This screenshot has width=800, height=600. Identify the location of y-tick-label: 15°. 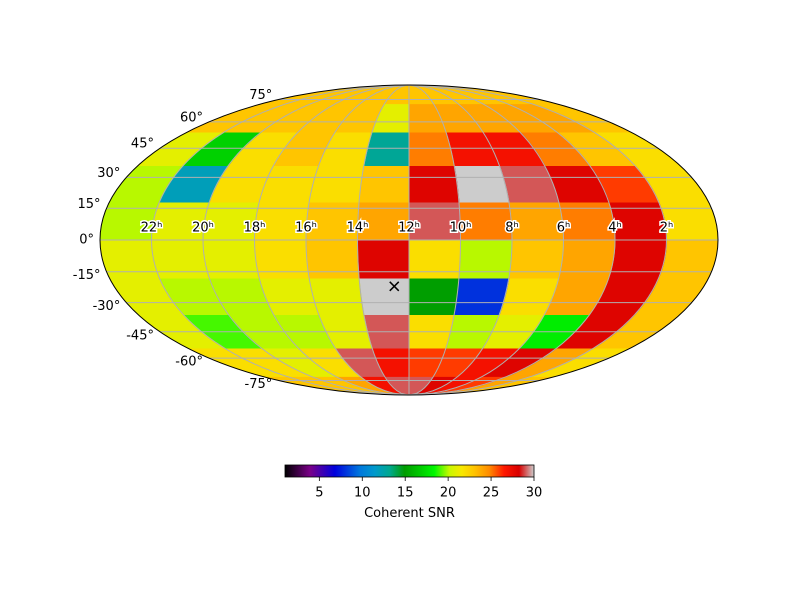
(88, 204).